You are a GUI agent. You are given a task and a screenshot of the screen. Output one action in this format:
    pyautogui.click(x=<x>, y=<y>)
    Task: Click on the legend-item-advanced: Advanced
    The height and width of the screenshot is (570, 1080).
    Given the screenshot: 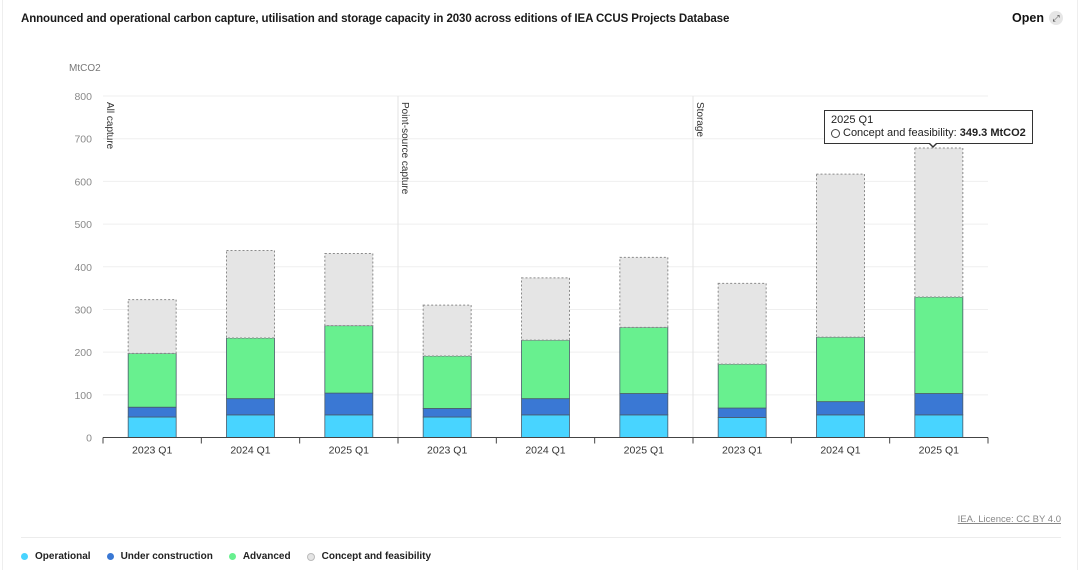 What is the action you would take?
    pyautogui.click(x=259, y=556)
    